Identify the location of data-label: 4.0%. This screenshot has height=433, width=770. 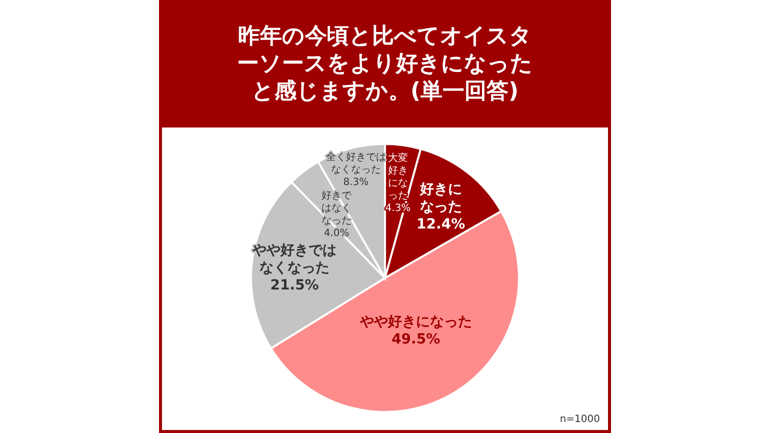
(337, 234).